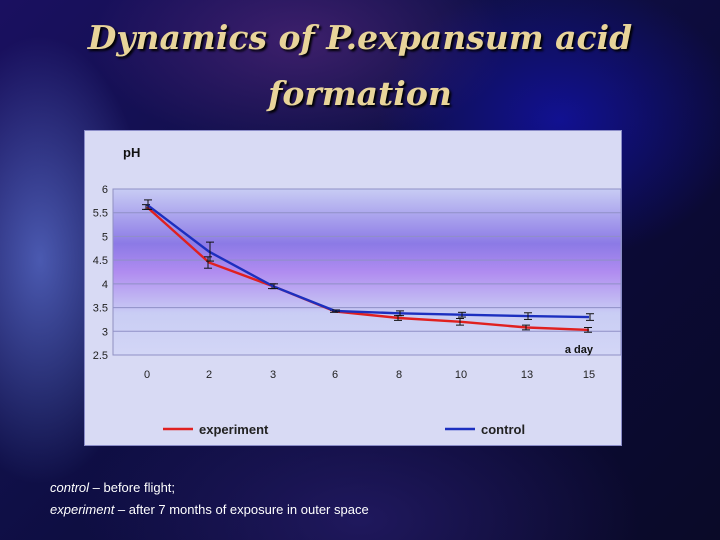  Describe the element at coordinates (105, 285) in the screenshot. I see `y-tick-label: 4` at that location.